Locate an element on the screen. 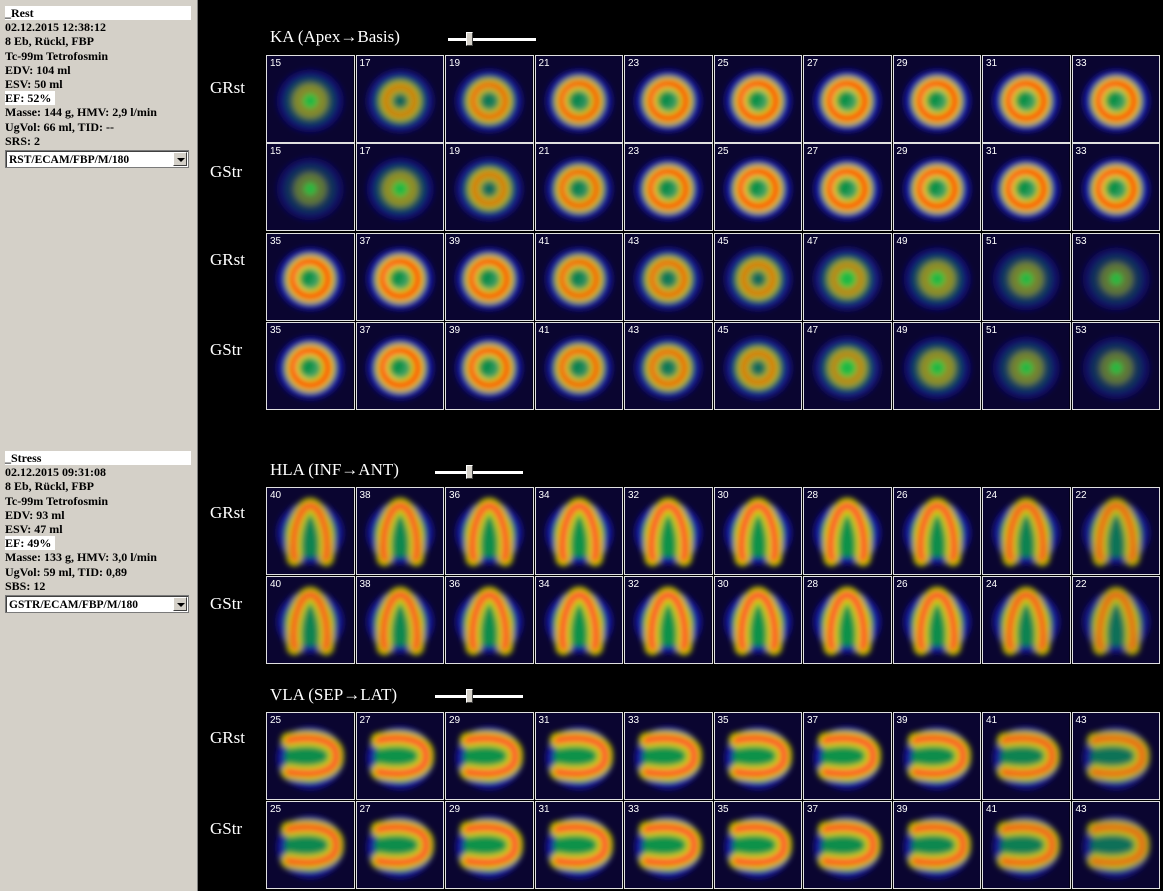 The width and height of the screenshot is (1163, 891). slice-number: 28 is located at coordinates (813, 584).